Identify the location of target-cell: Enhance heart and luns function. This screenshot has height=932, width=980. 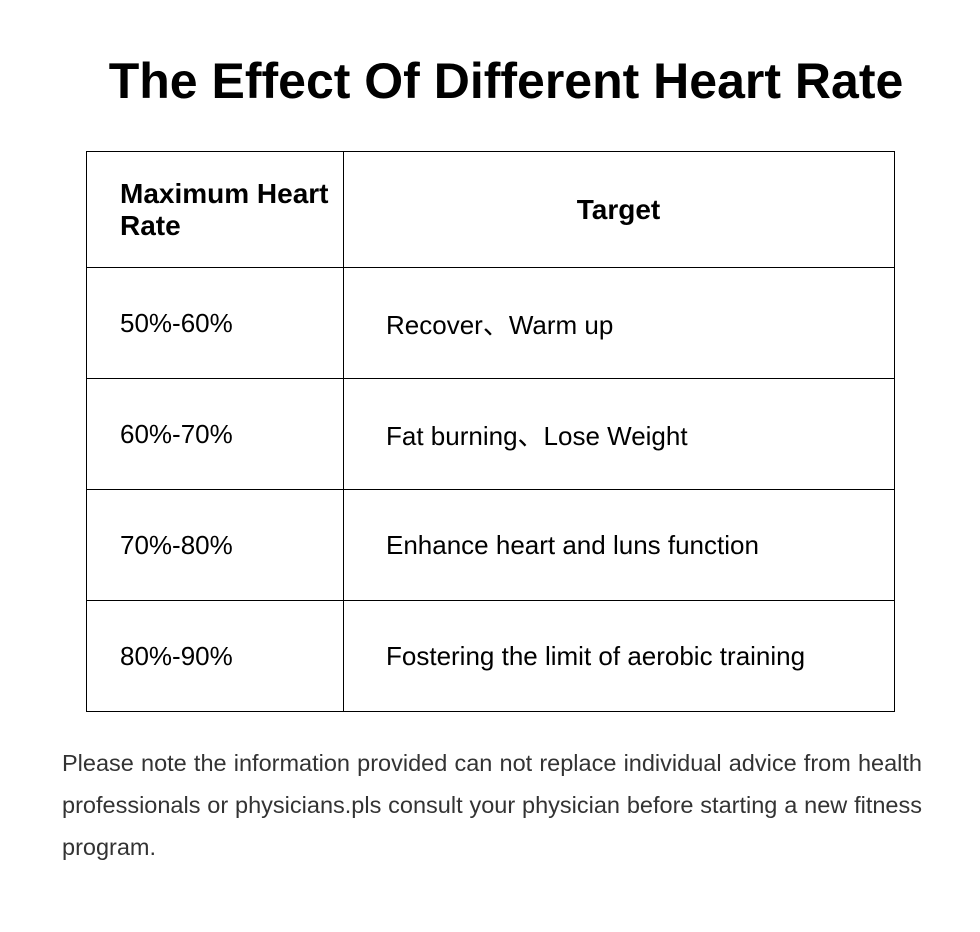
(619, 545).